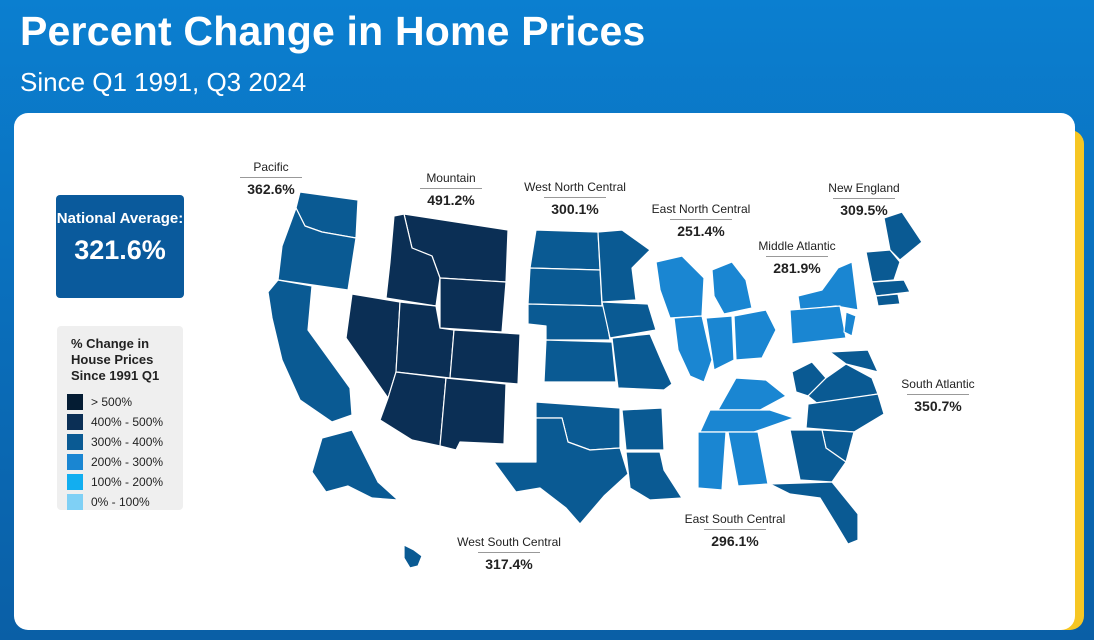 This screenshot has height=640, width=1094. What do you see at coordinates (565, 287) in the screenshot?
I see `state-south-dakota` at bounding box center [565, 287].